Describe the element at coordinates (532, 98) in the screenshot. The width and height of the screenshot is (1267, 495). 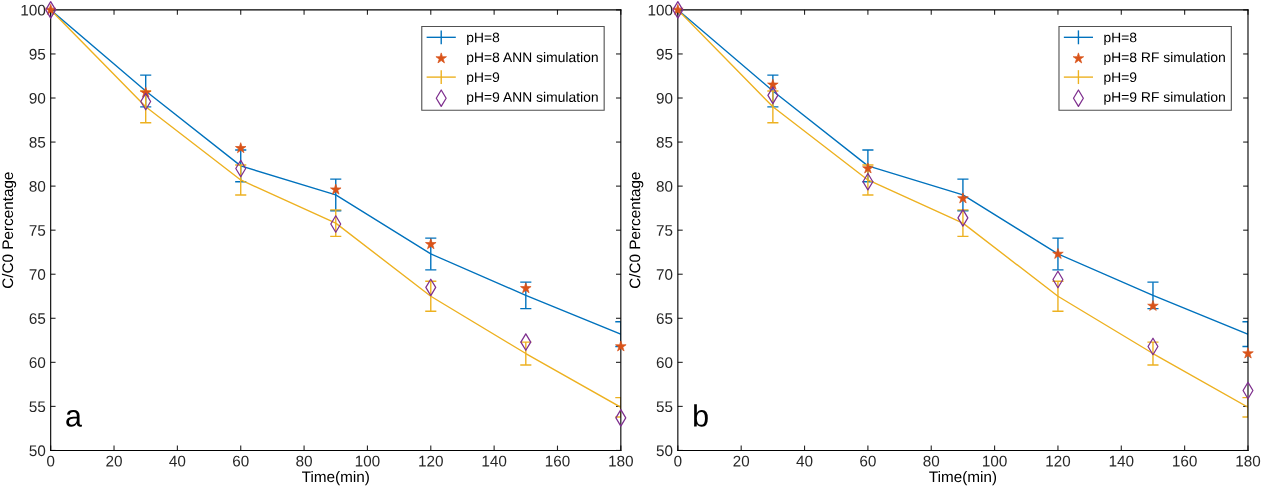
I see `legend-label: pH=9 ANN simulation` at that location.